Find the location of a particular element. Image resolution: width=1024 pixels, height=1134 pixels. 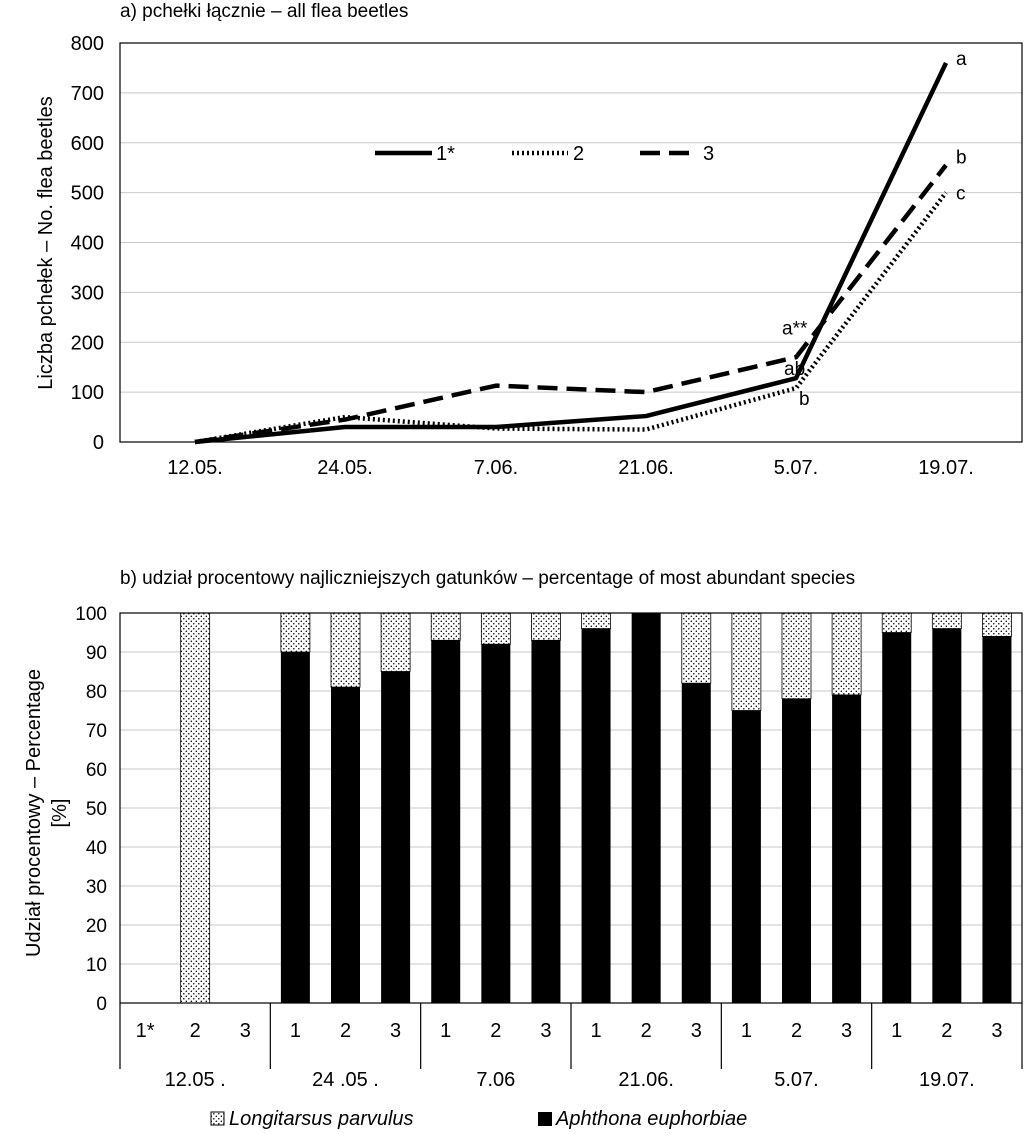

y-tick-label: 70 is located at coordinates (96, 731).